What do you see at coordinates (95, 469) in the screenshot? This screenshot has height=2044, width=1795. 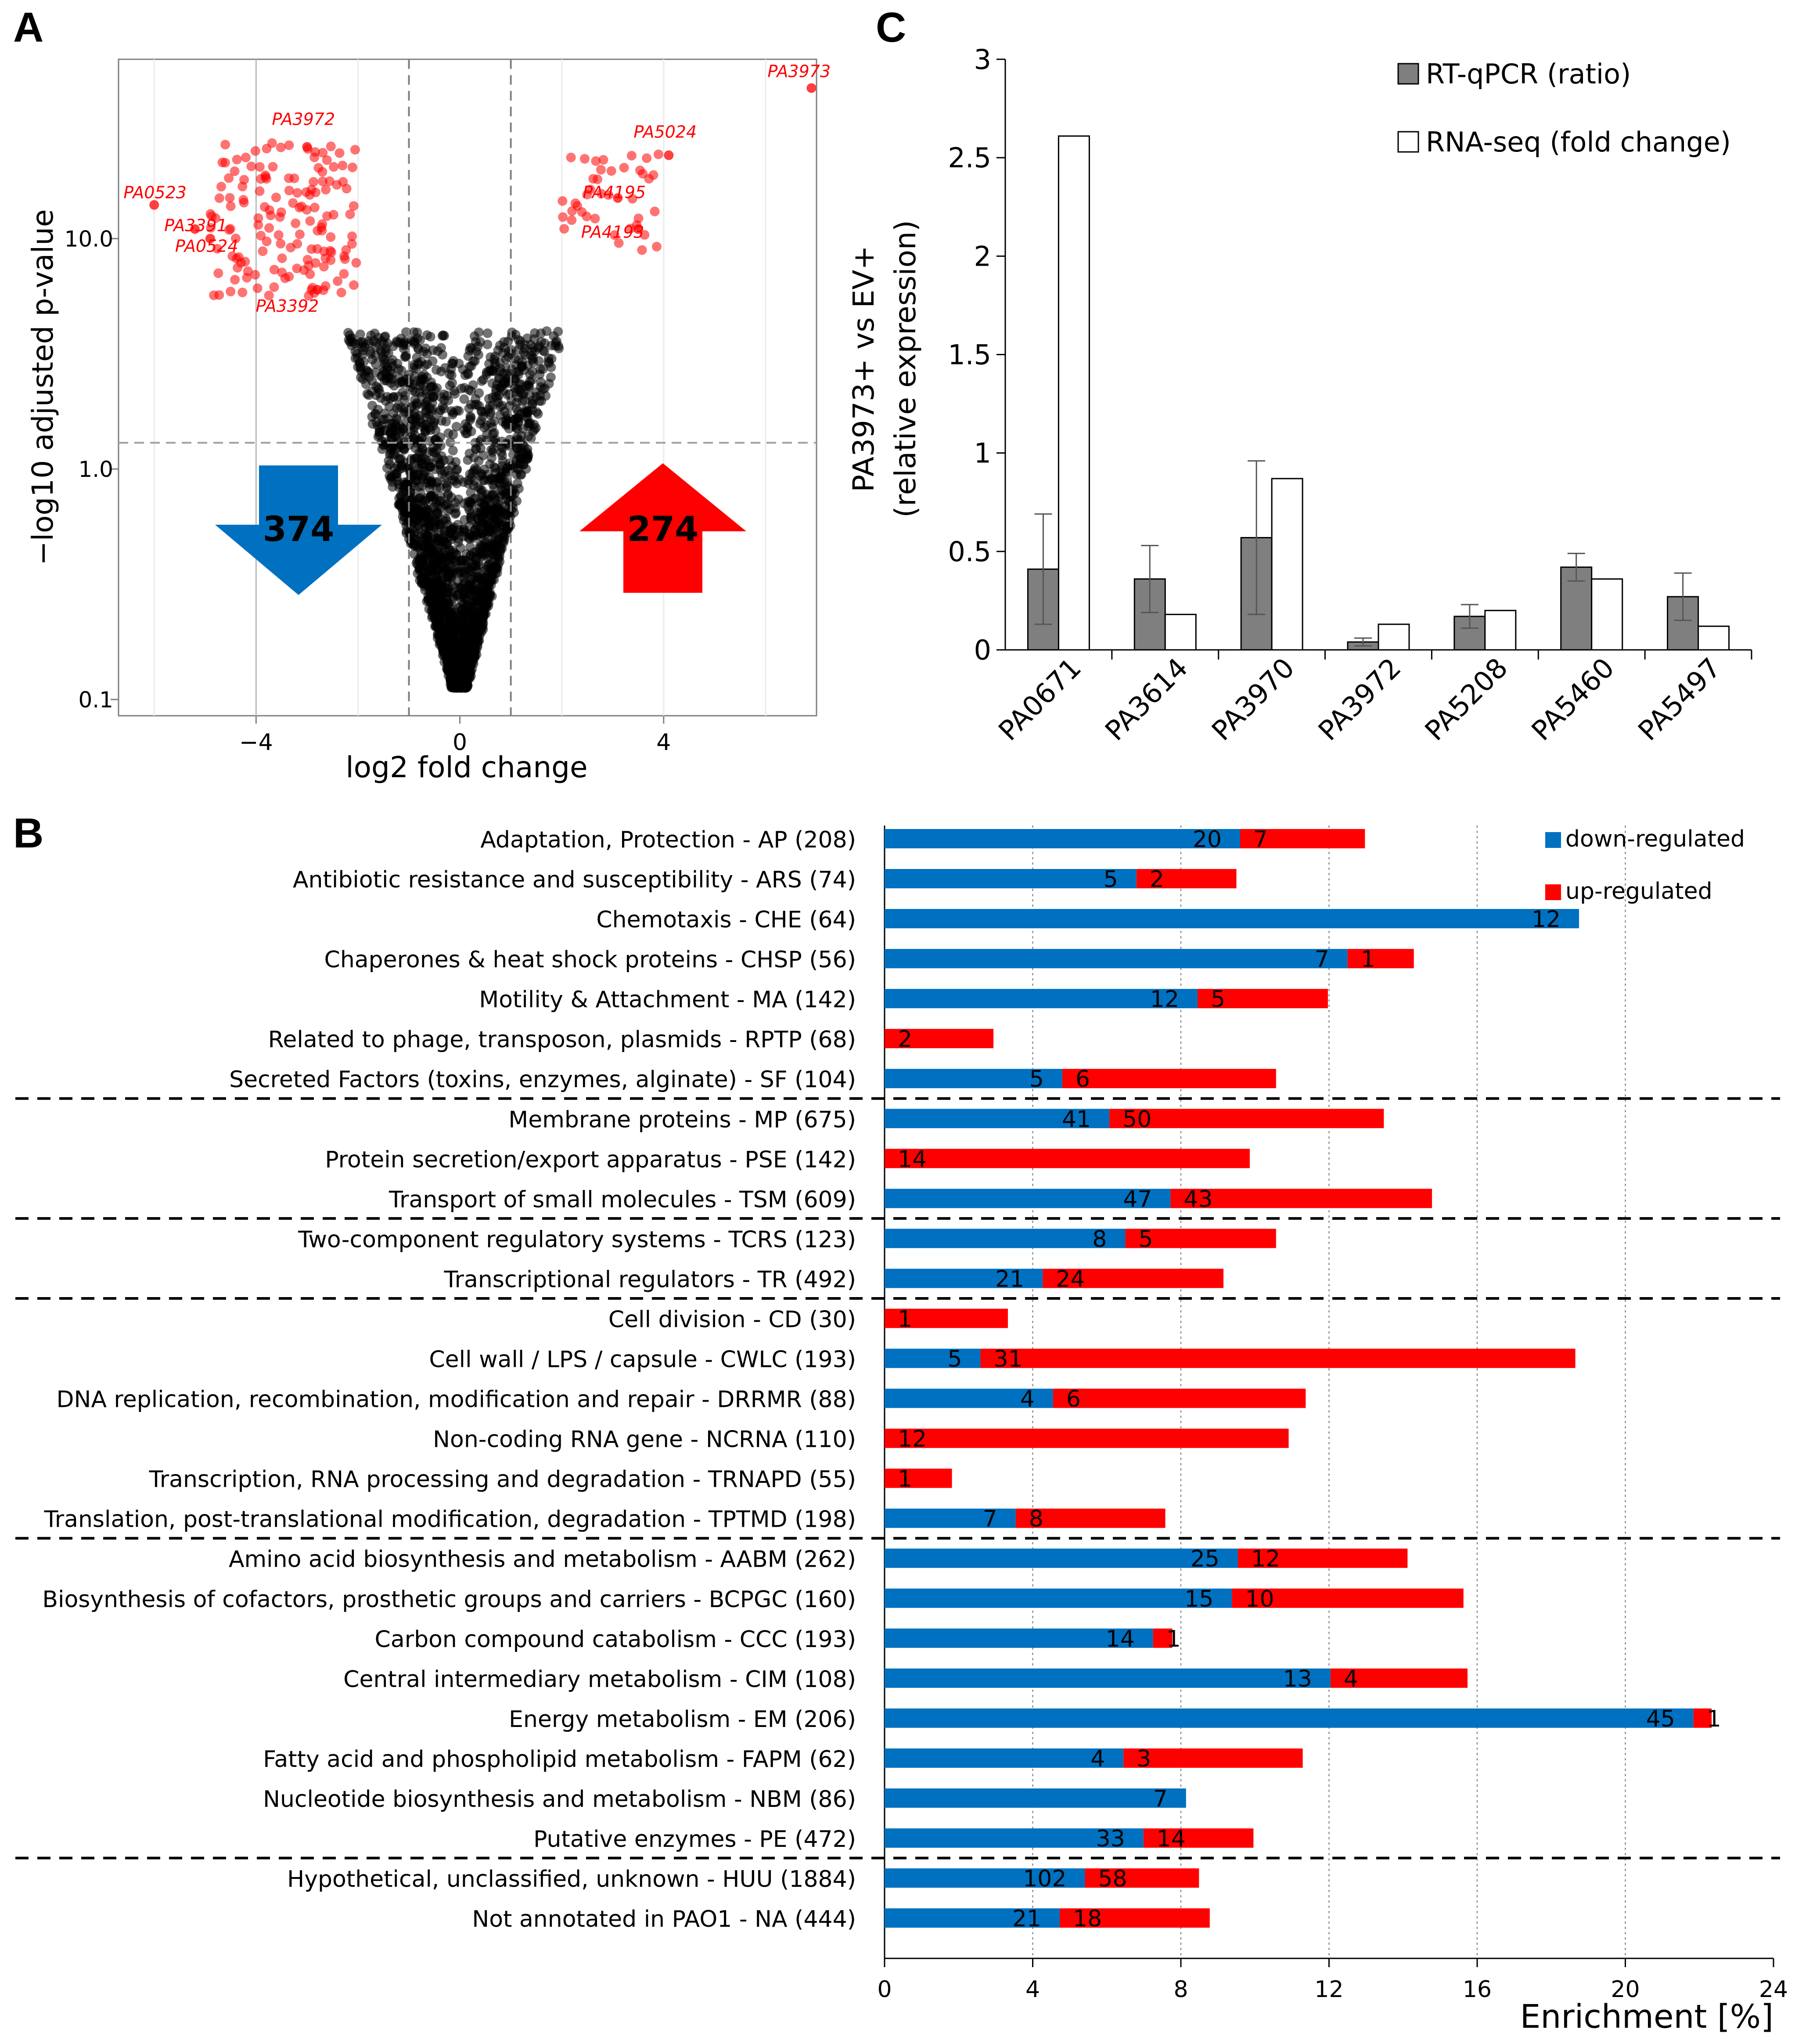 I see `volcano-y-tick-label: 1.0` at bounding box center [95, 469].